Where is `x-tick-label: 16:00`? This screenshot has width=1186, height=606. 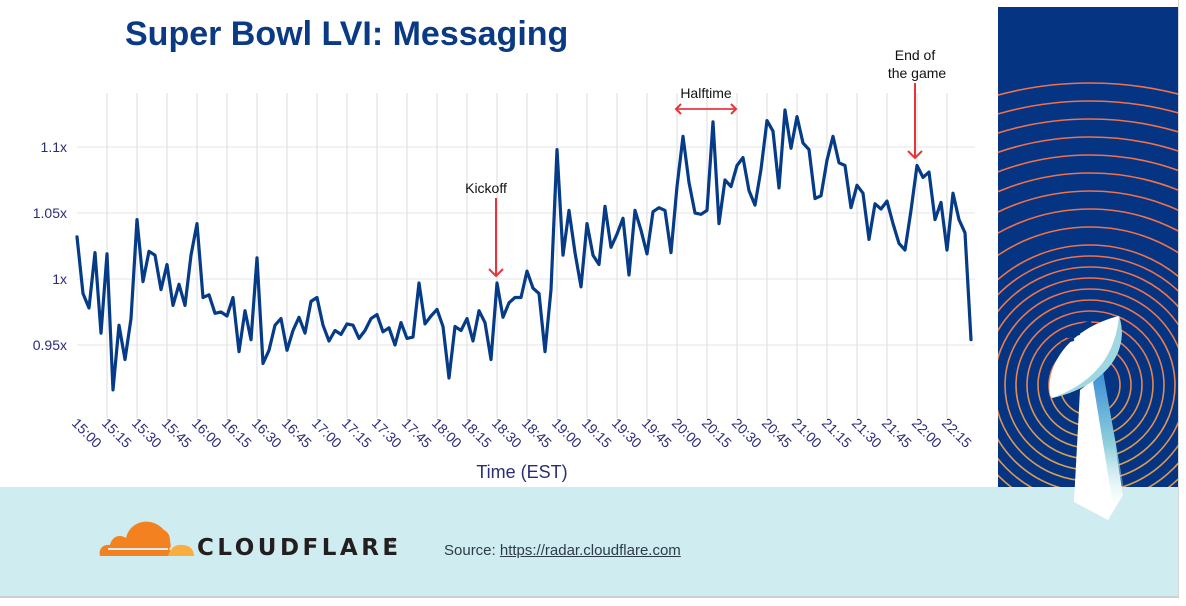
x-tick-label: 16:00 is located at coordinates (207, 433).